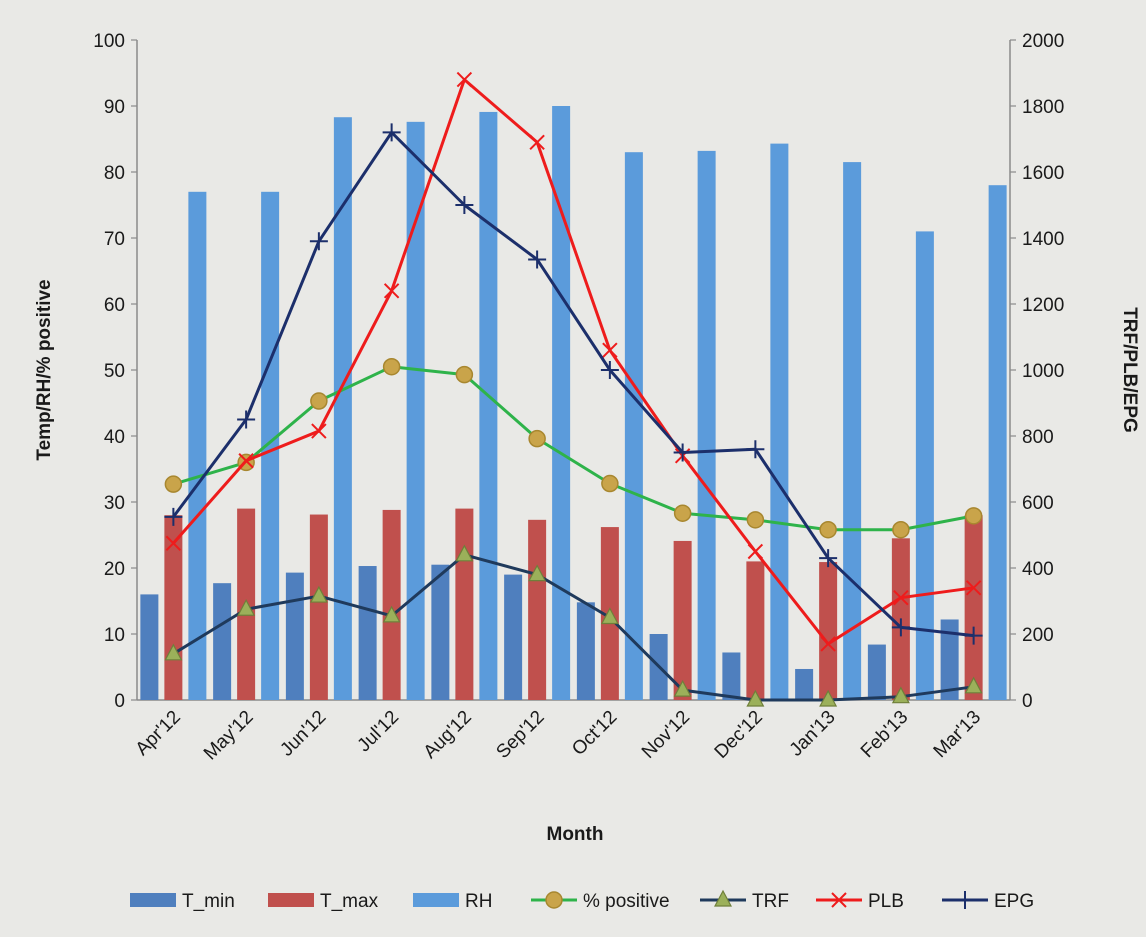  I want to click on legend-label-t-min: T_min, so click(208, 901).